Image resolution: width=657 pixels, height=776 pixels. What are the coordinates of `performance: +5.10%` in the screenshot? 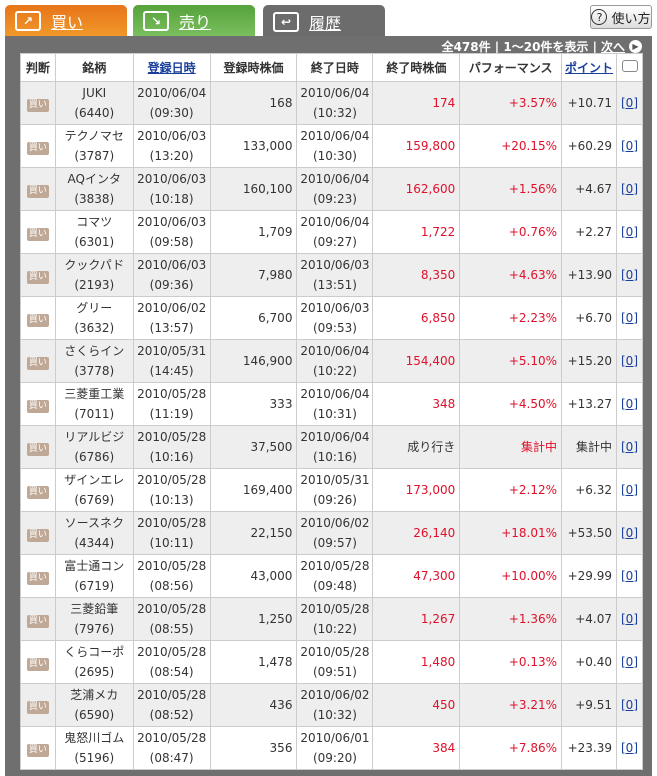 It's located at (511, 361).